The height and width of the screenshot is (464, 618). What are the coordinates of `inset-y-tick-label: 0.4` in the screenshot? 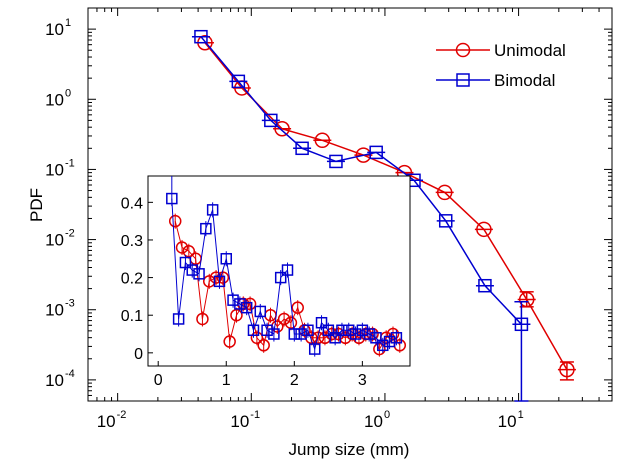 It's located at (132, 203).